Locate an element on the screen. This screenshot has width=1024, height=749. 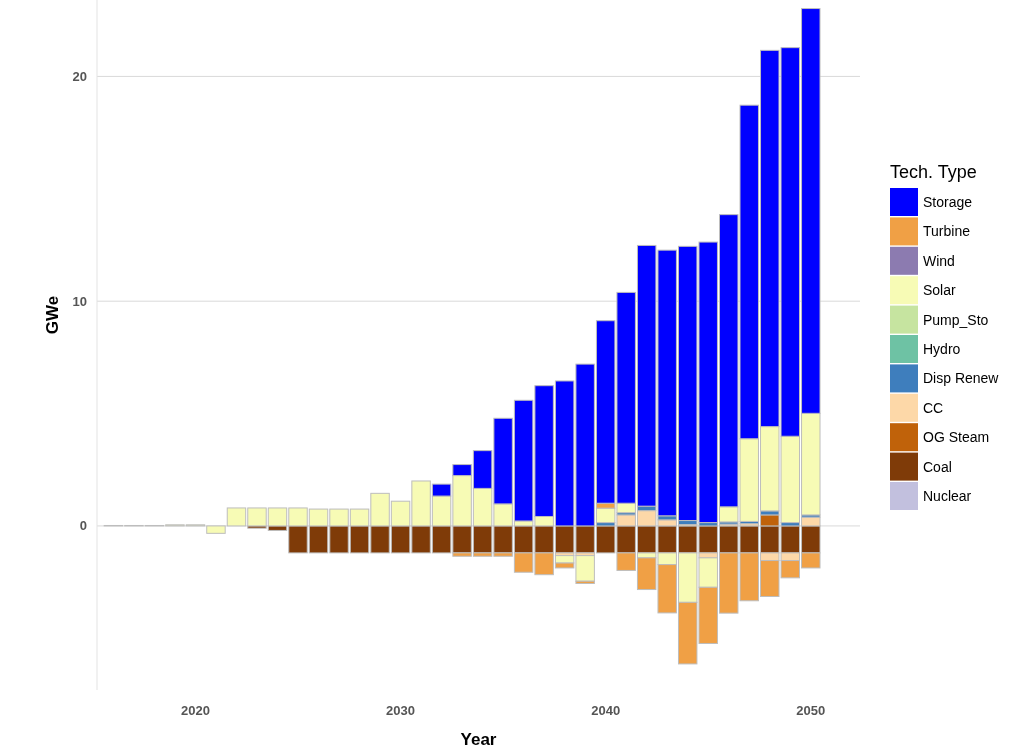
x-tick-label: 2020 is located at coordinates (195, 710).